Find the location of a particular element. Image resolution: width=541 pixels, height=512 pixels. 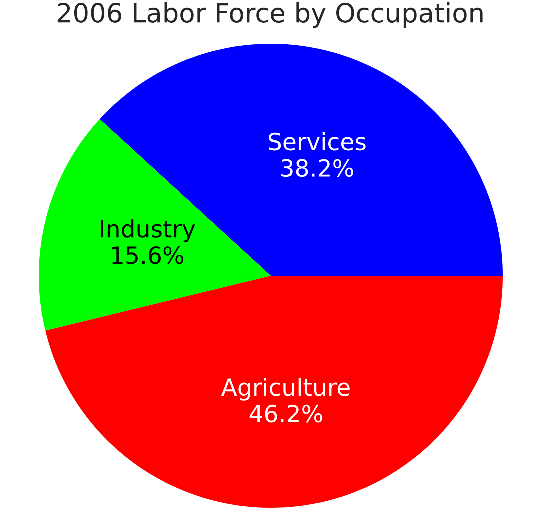

data-label: 46.2% is located at coordinates (286, 413).